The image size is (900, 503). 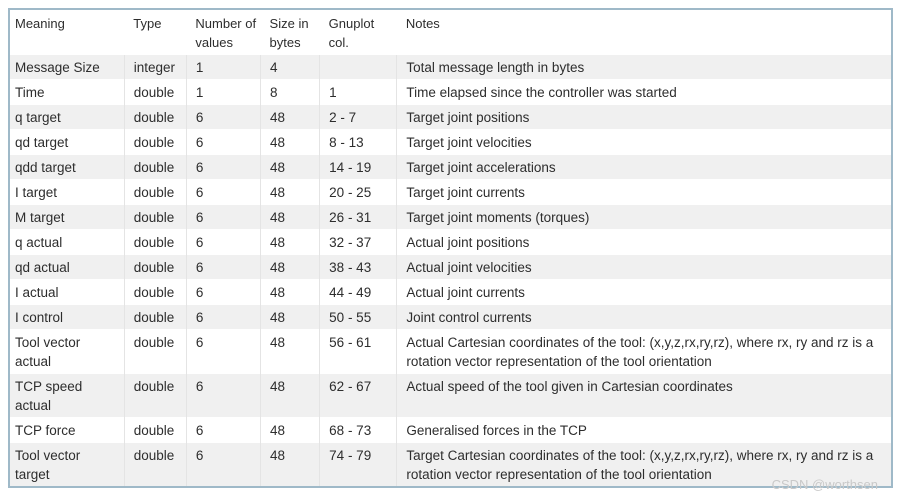 What do you see at coordinates (644, 217) in the screenshot?
I see `cell-notes: Target joint moments (torques)` at bounding box center [644, 217].